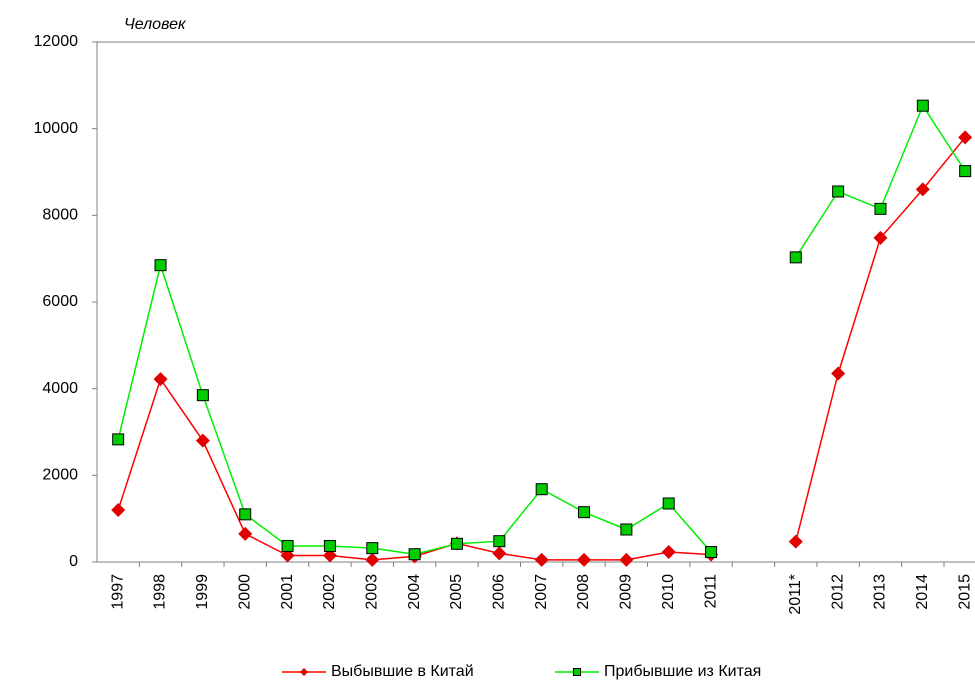 The width and height of the screenshot is (975, 691). Describe the element at coordinates (964, 592) in the screenshot. I see `x-tick-label: 2015` at that location.